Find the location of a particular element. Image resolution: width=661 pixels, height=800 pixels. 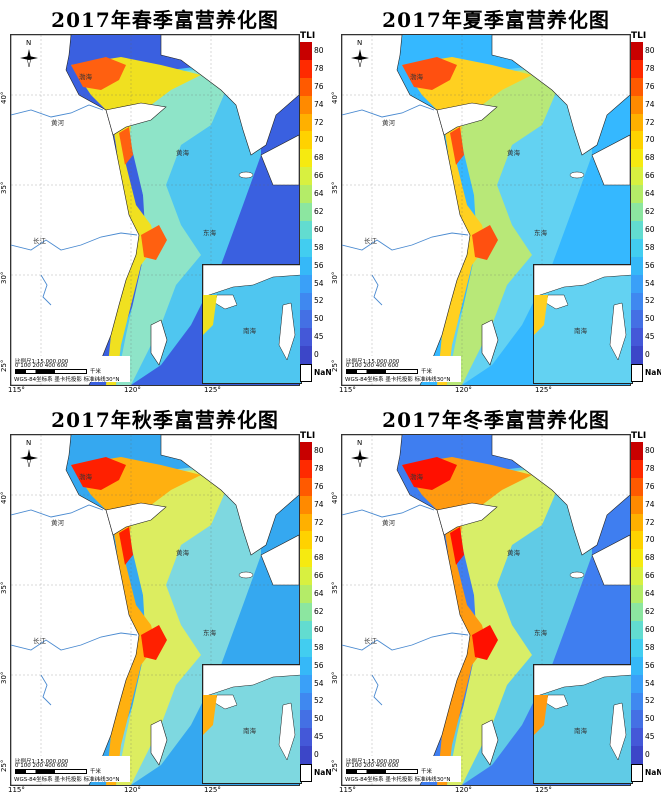

taiwan-island is located at coordinates (490, 742).